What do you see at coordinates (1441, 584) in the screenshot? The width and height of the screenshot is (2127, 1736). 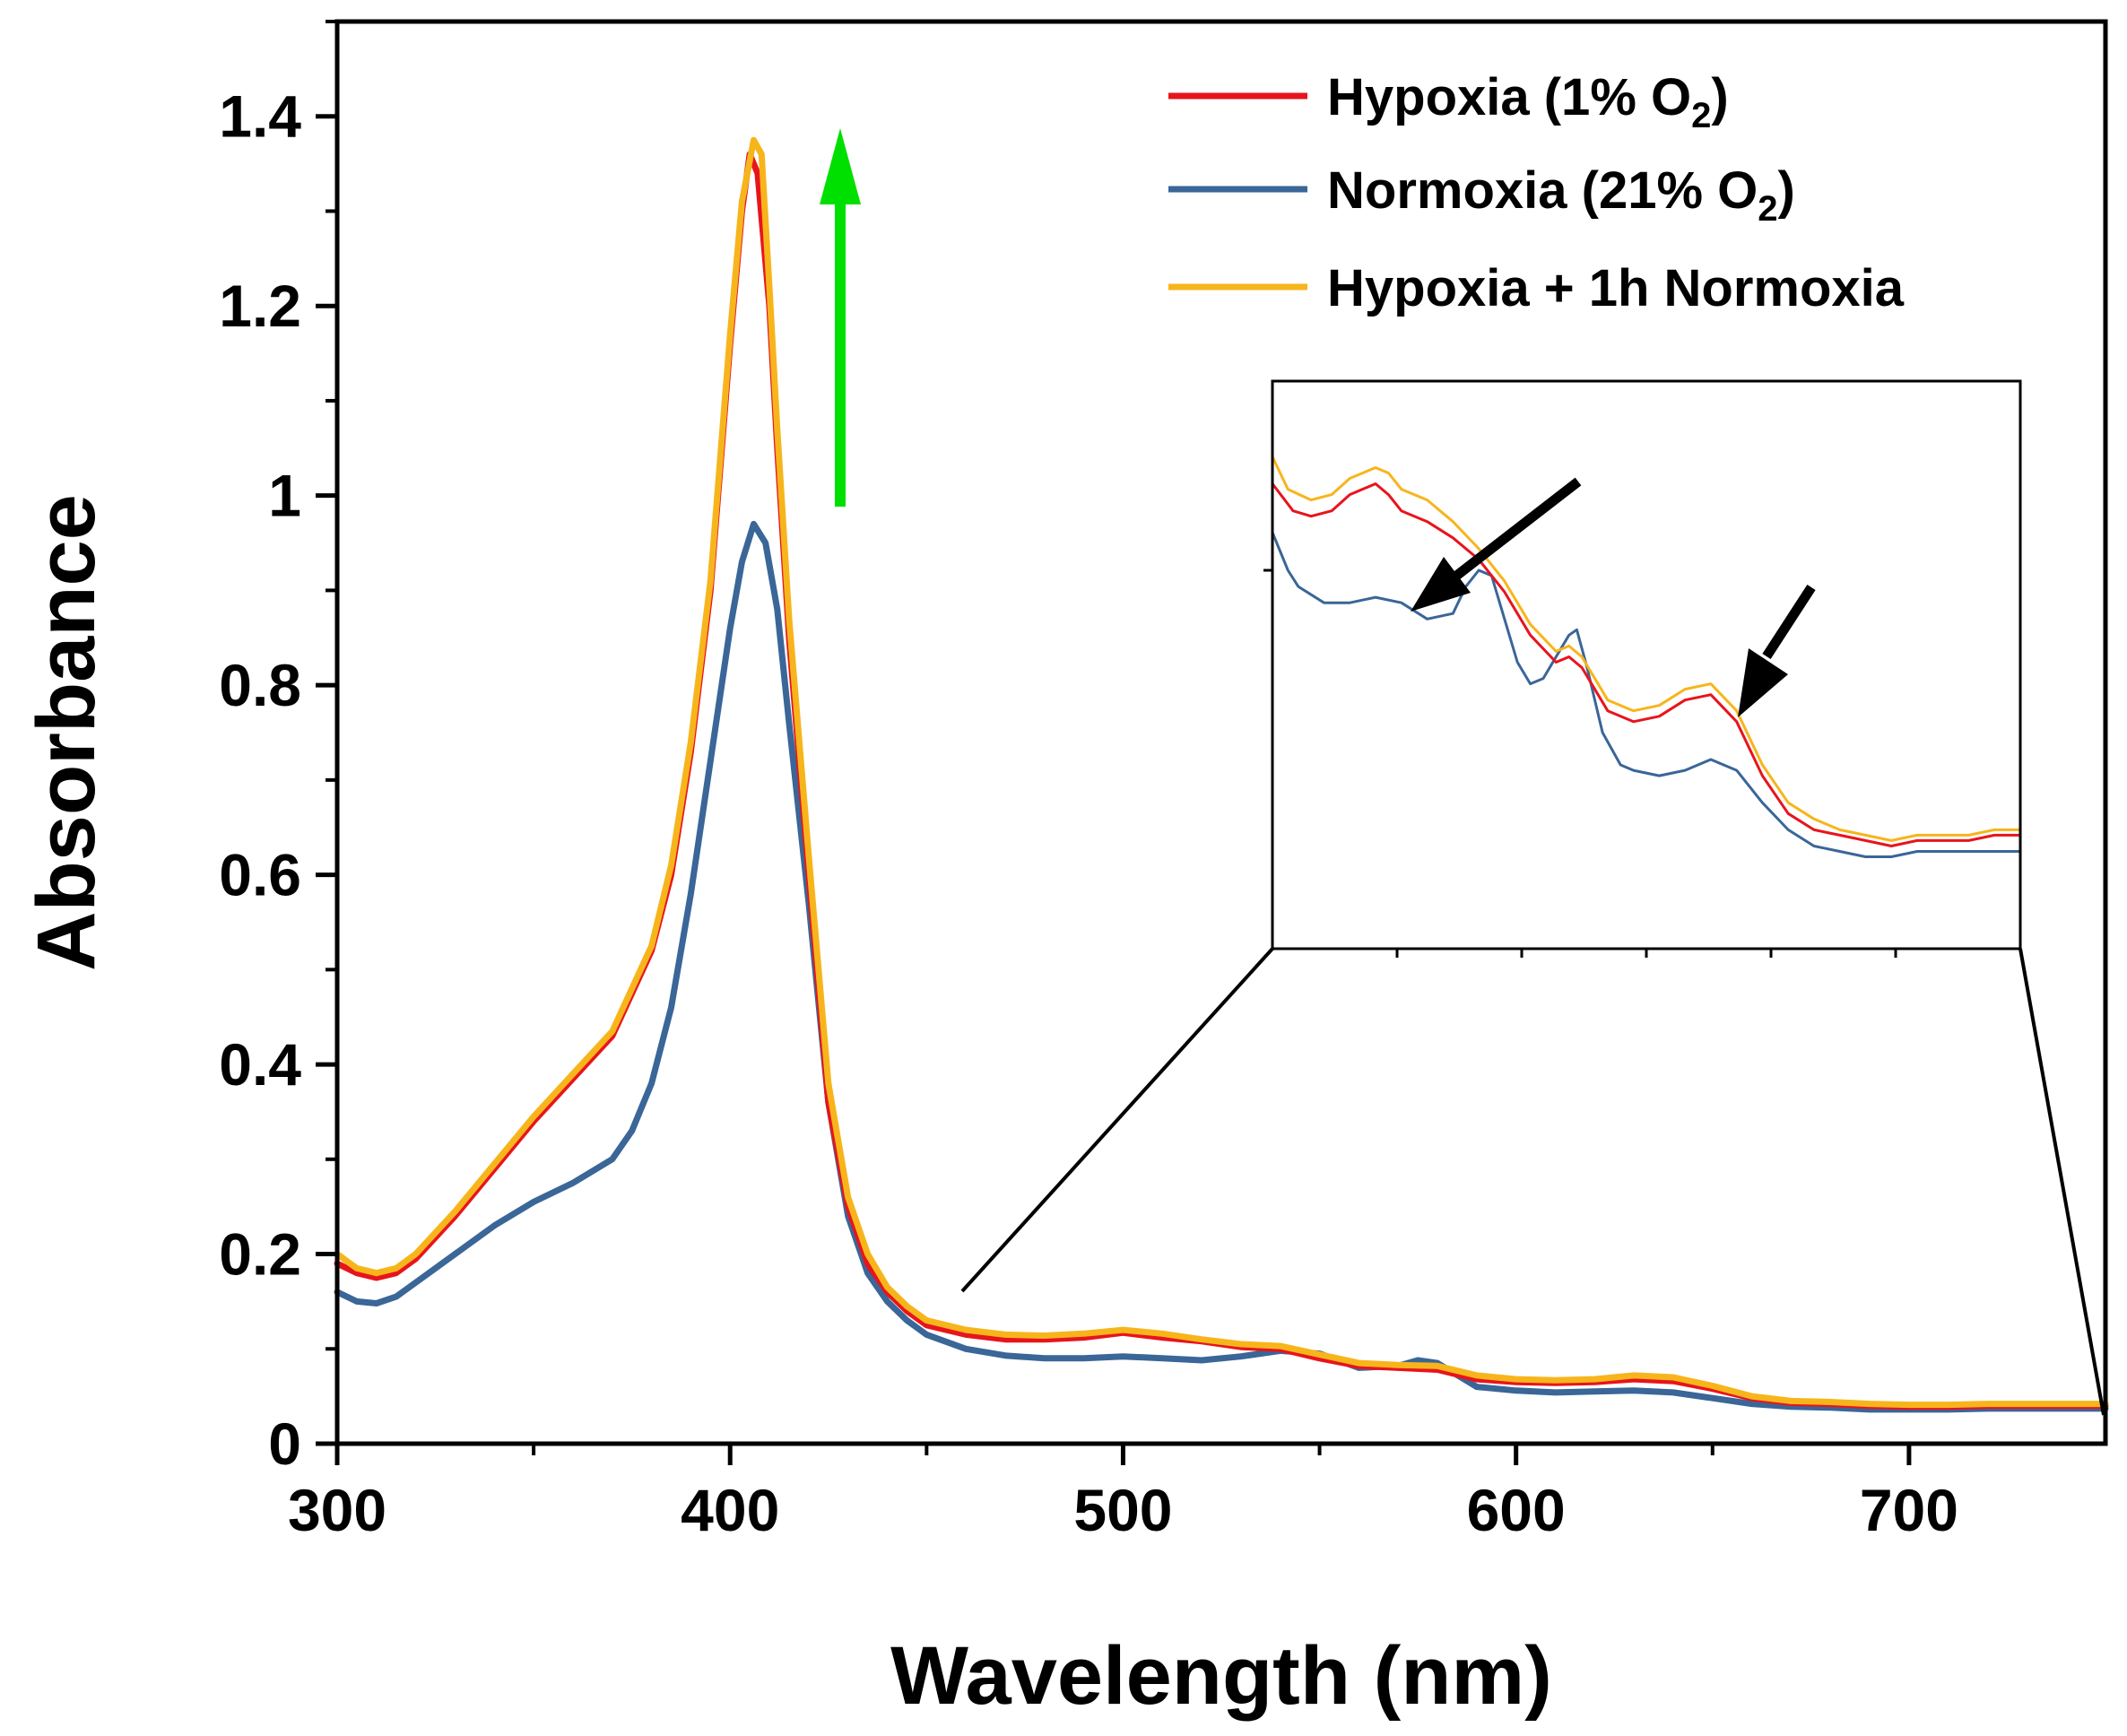 I see `inset-arrow-left-head` at bounding box center [1441, 584].